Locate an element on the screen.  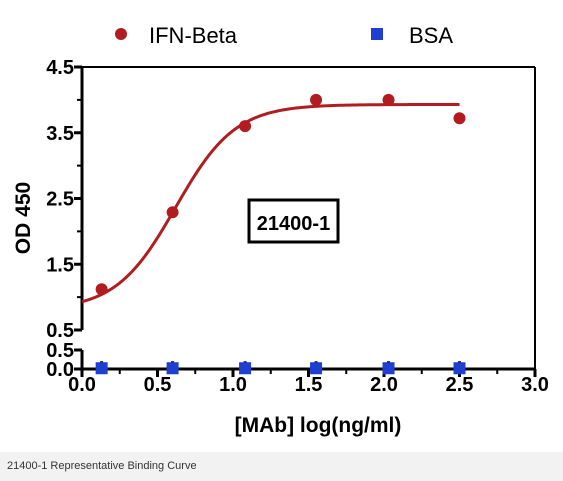
y-tick-label-upper: 0.5 is located at coordinates (60, 331).